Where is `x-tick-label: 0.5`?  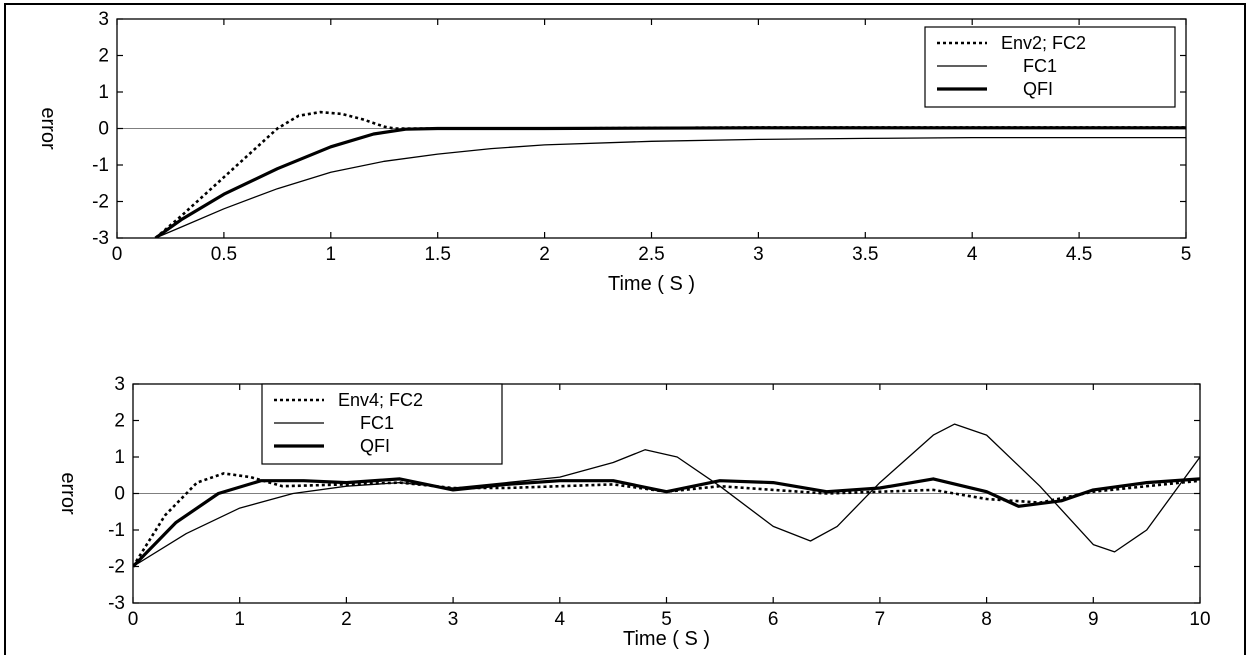 x-tick-label: 0.5 is located at coordinates (224, 254).